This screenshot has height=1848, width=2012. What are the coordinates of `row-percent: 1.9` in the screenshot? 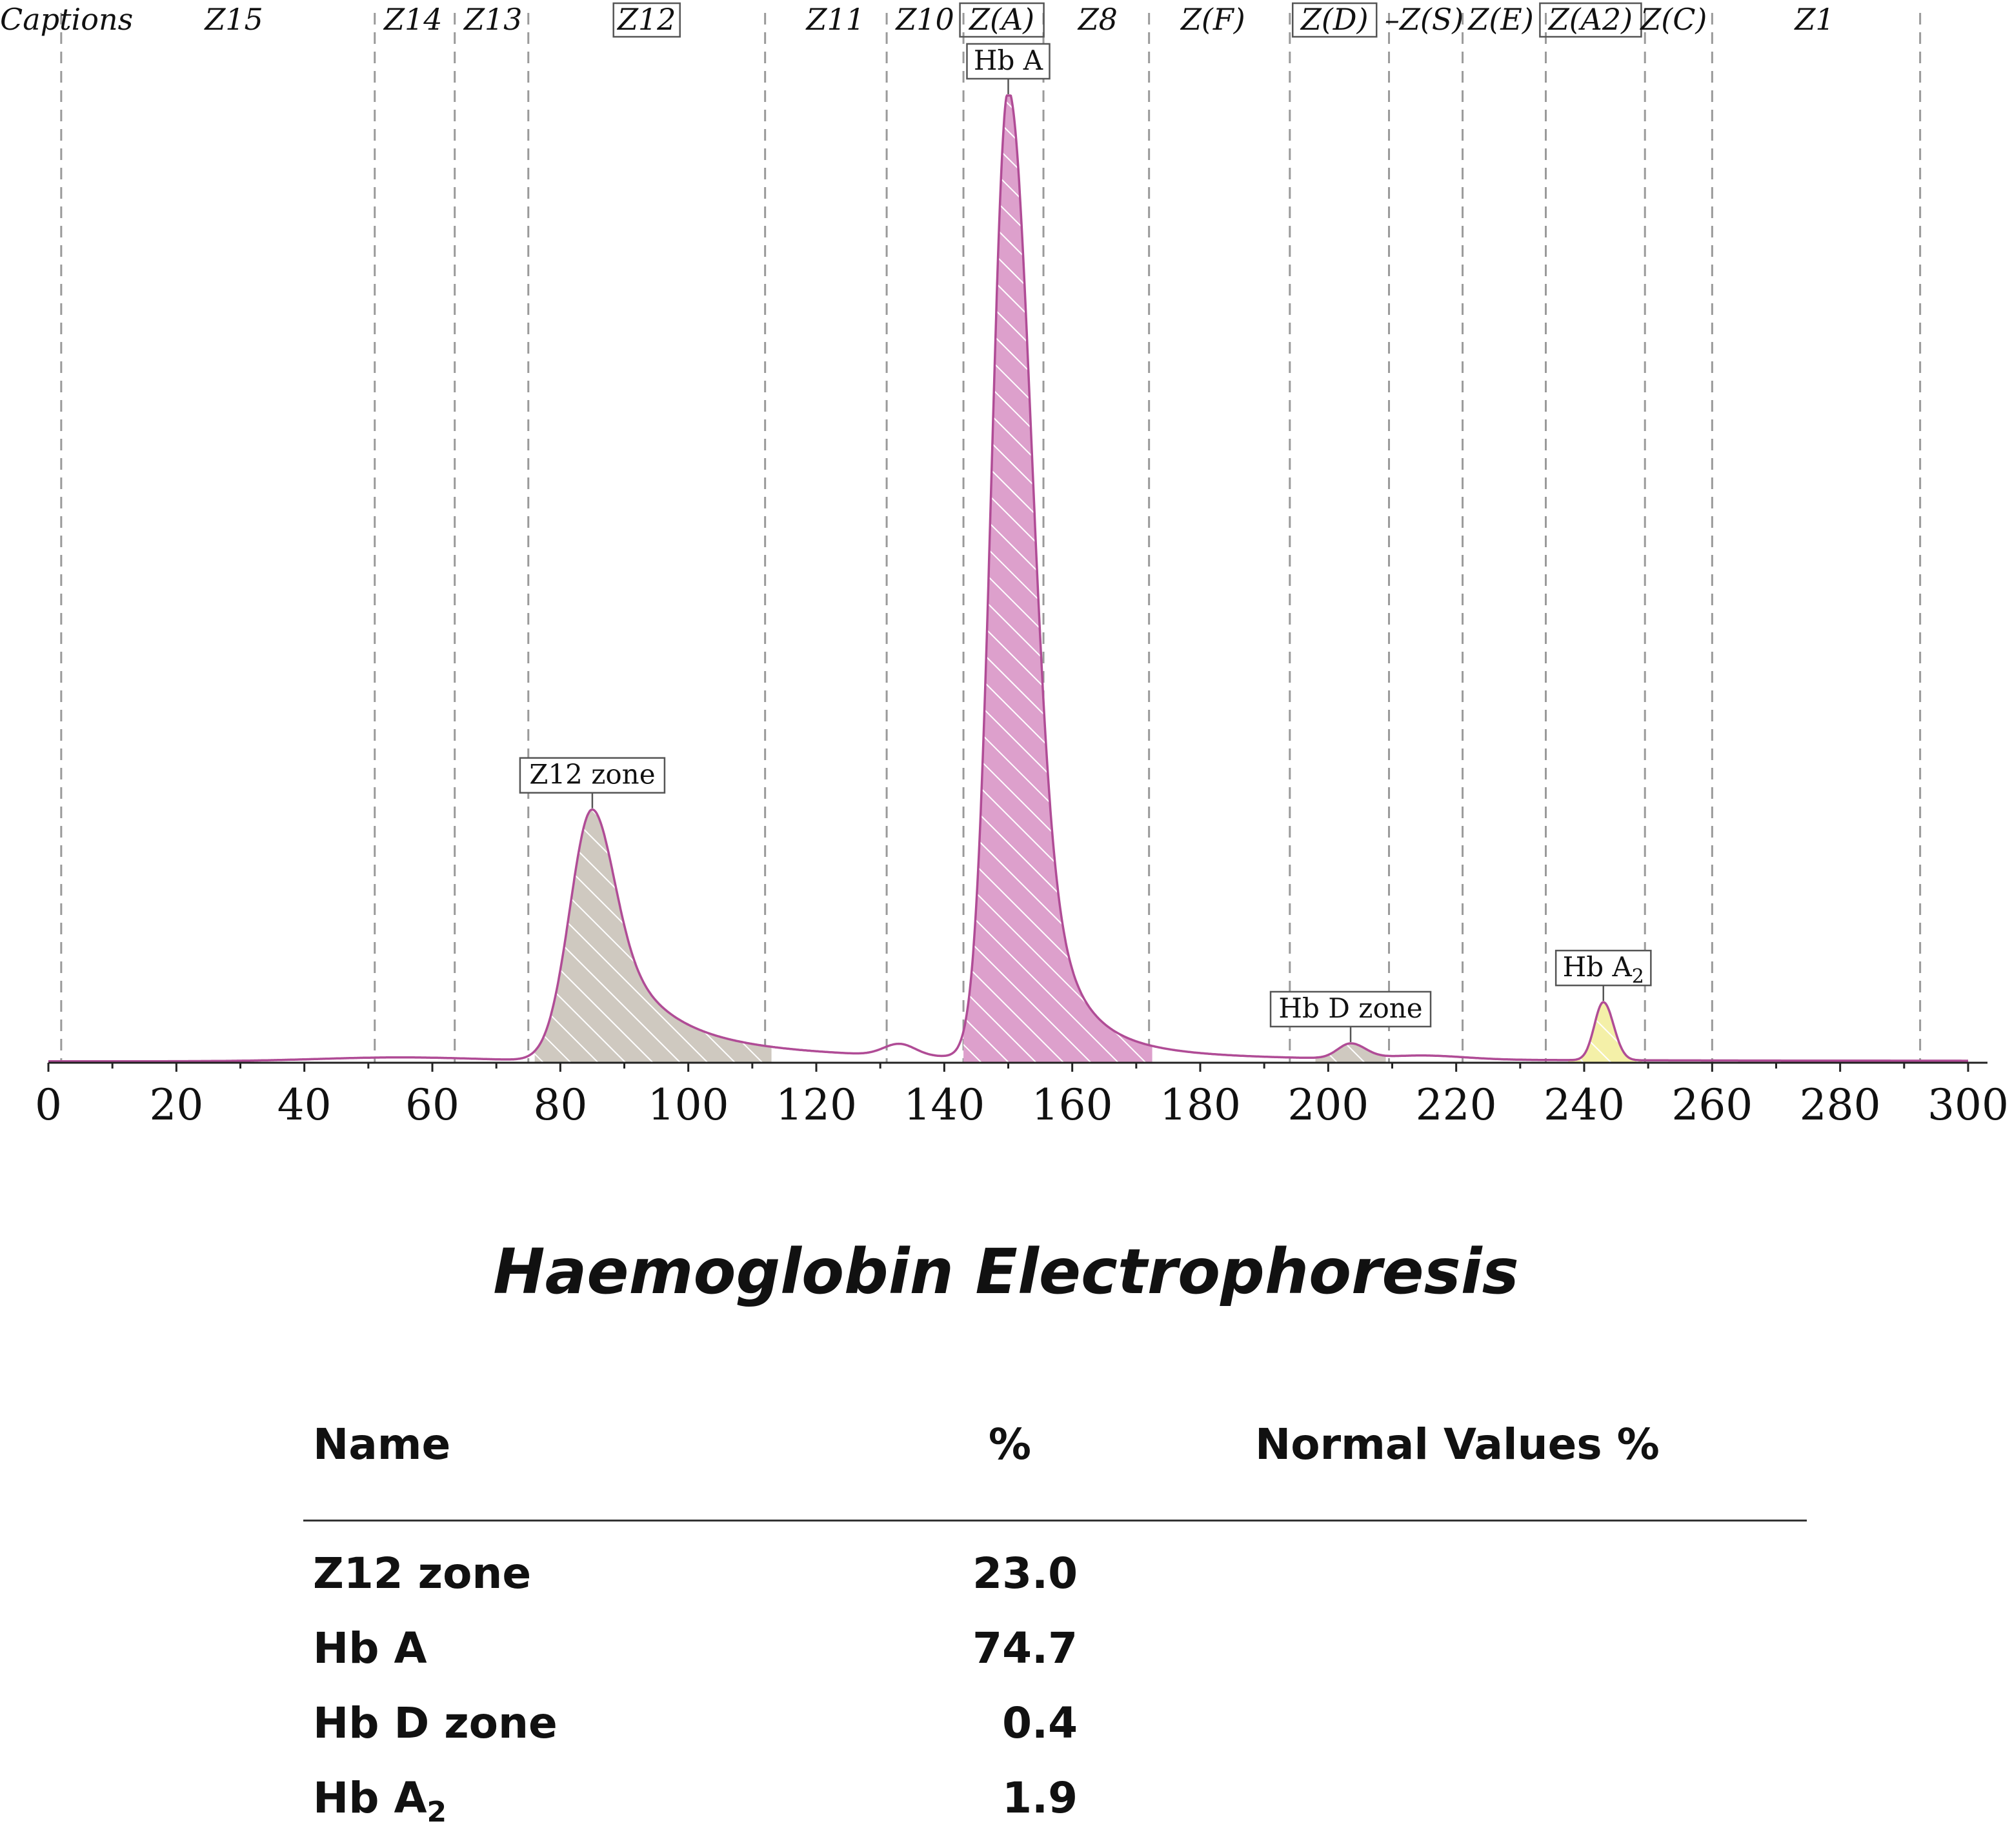 It's located at (1040, 1798).